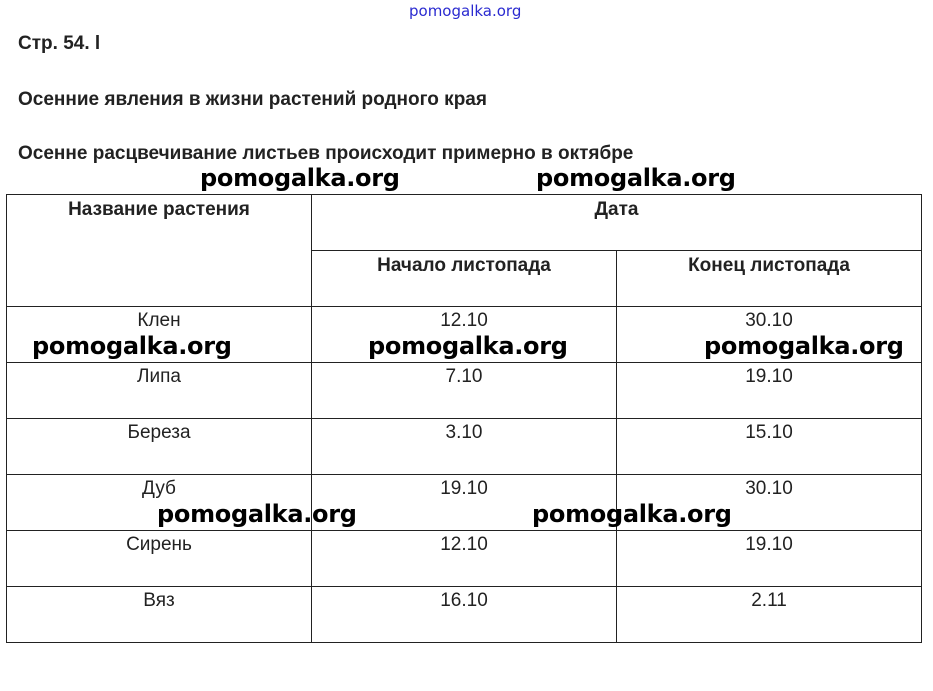 The image size is (933, 691). I want to click on header-end: Конец листопада, so click(769, 278).